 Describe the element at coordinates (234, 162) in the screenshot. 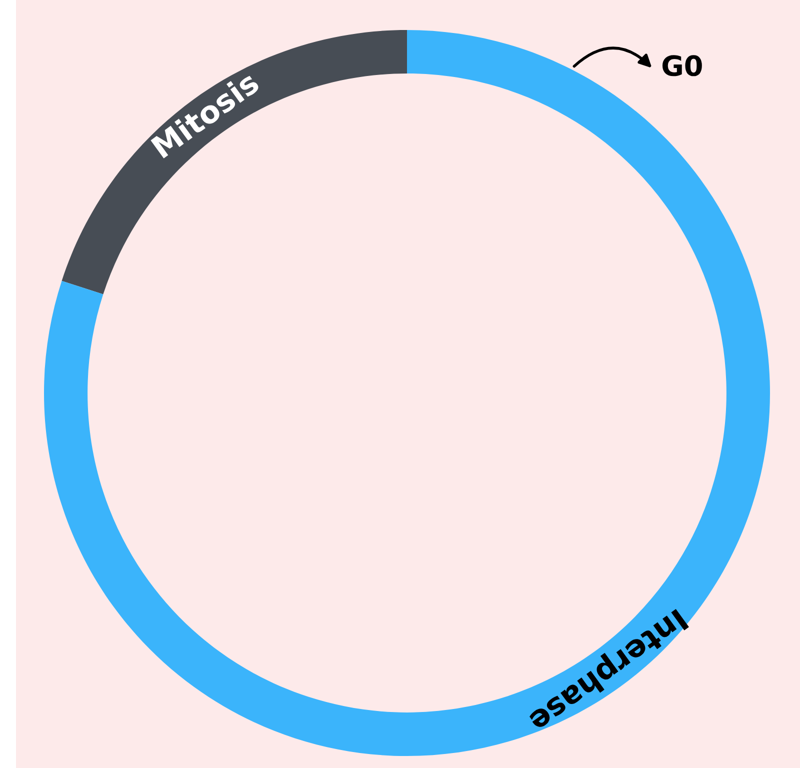

I see `donut-slice` at that location.